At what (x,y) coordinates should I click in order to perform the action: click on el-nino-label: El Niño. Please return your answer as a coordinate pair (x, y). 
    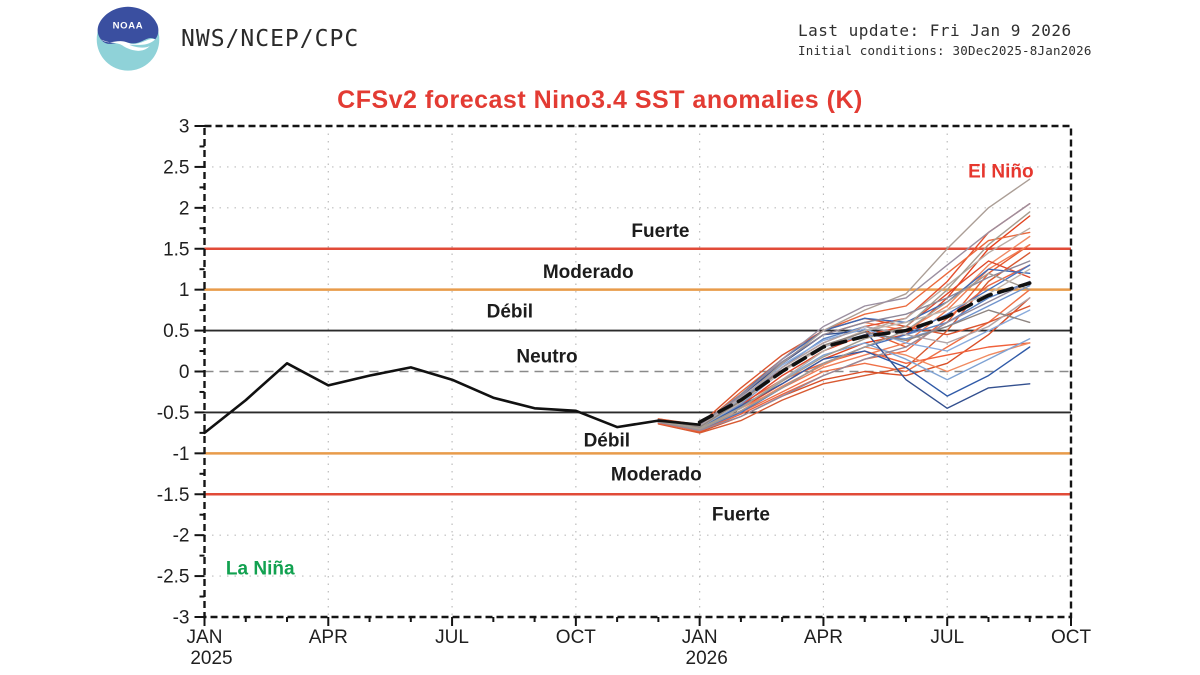
    Looking at the image, I should click on (1000, 172).